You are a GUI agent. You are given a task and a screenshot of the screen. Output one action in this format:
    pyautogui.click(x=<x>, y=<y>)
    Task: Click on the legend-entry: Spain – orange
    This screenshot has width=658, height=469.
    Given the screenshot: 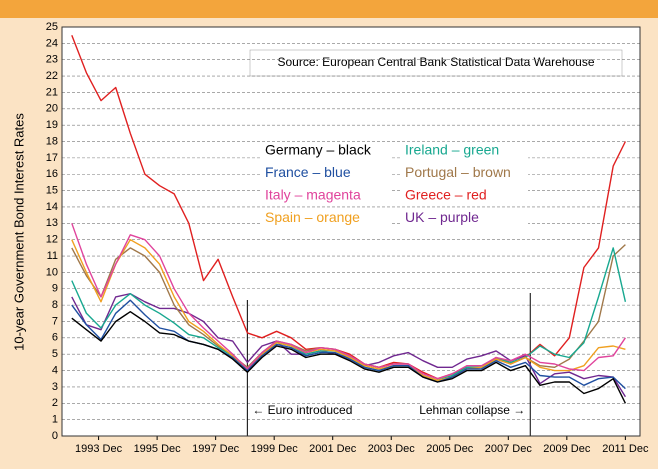 What is the action you would take?
    pyautogui.click(x=312, y=217)
    